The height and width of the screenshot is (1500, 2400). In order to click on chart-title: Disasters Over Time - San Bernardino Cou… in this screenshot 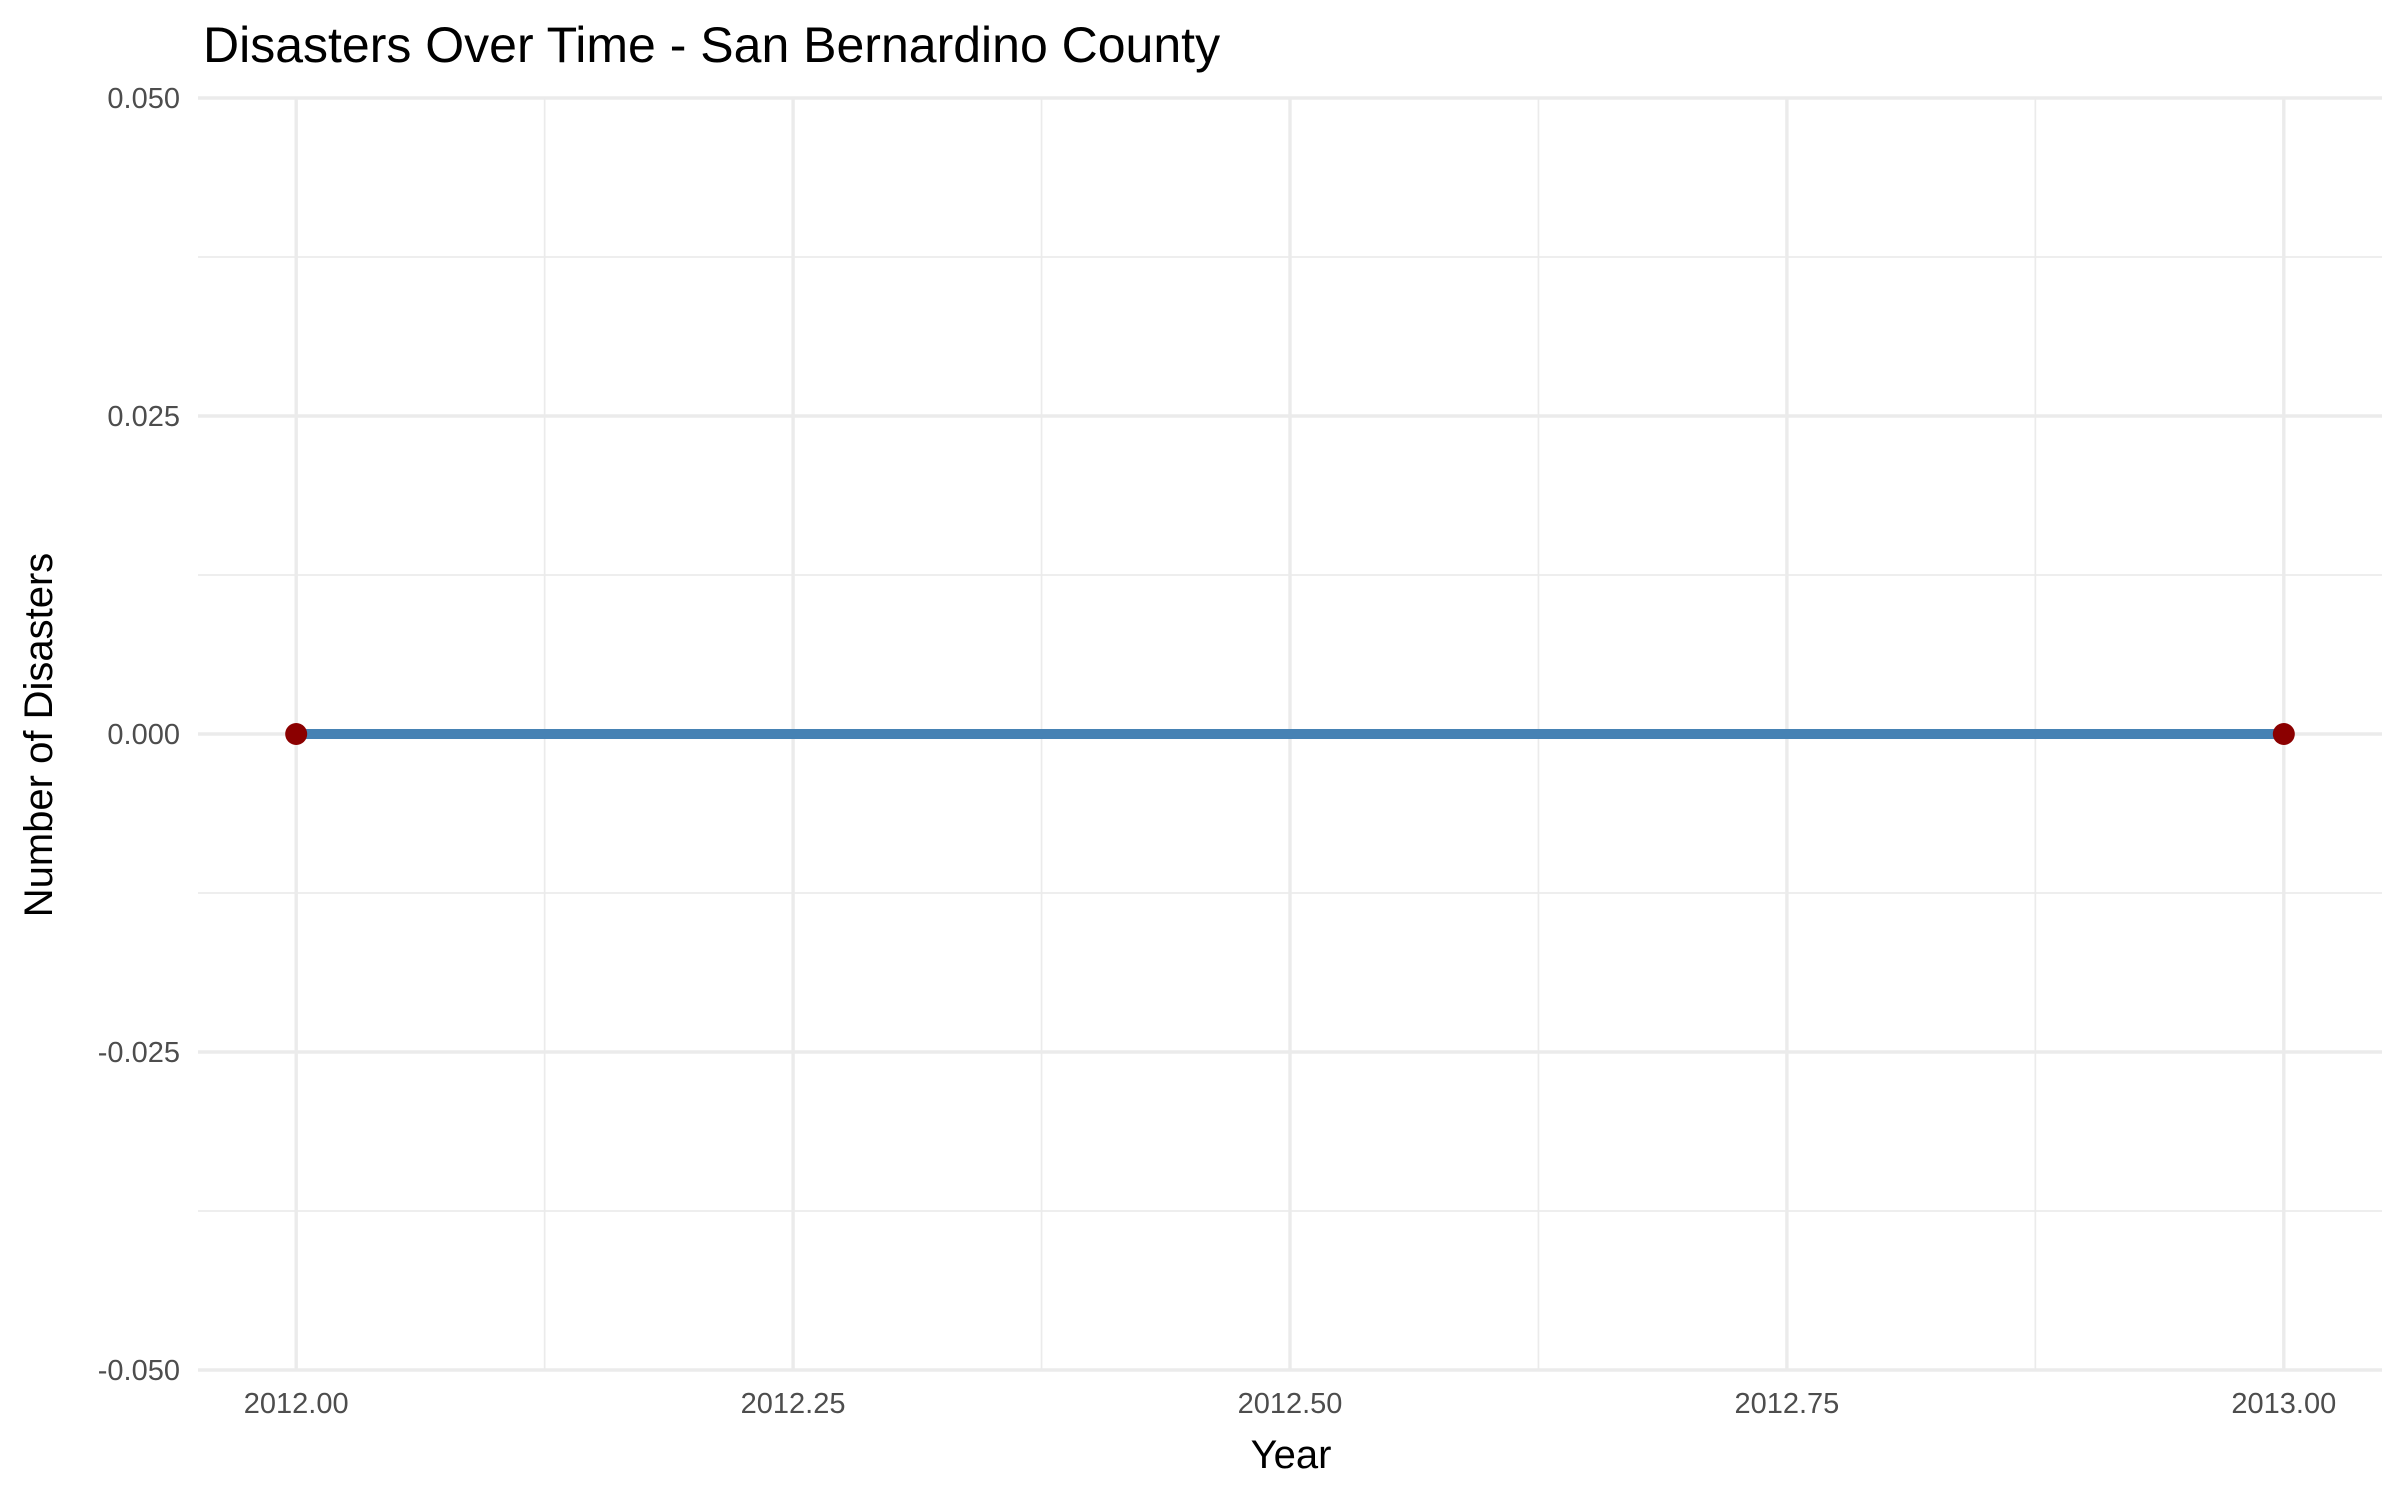, I will do `click(711, 45)`.